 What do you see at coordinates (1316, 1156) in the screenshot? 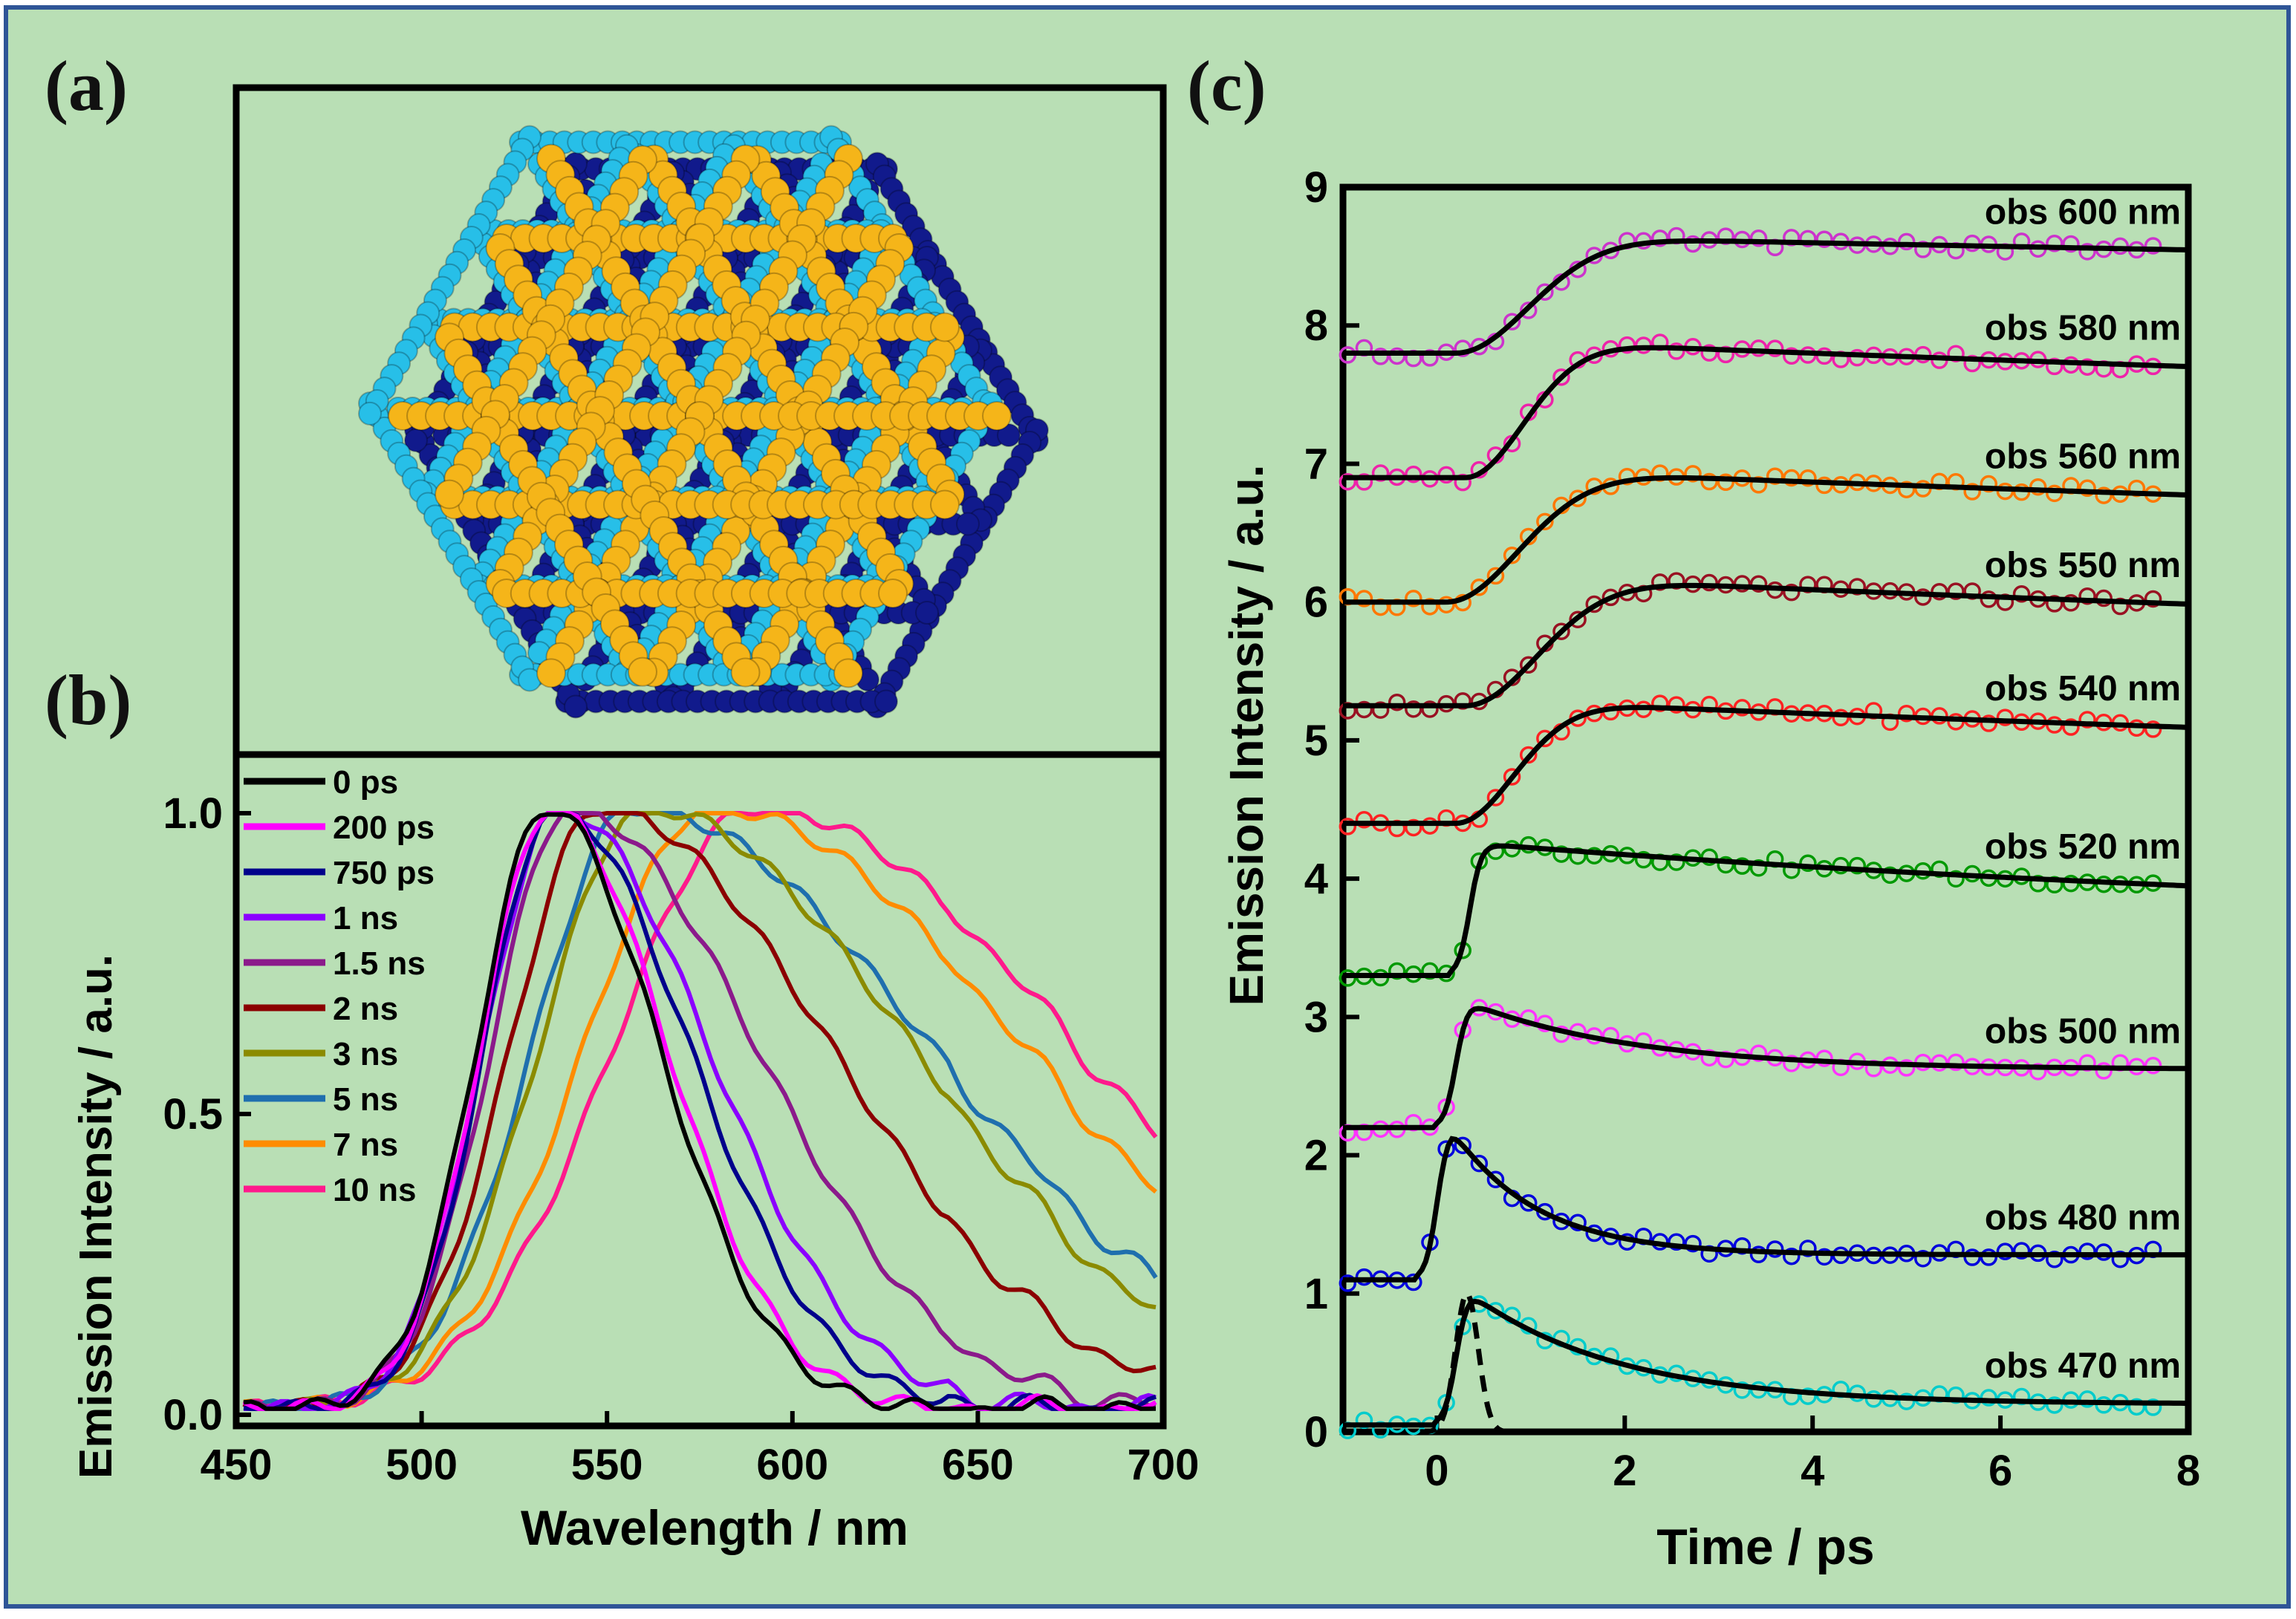
I see `y-tick-label: 2` at bounding box center [1316, 1156].